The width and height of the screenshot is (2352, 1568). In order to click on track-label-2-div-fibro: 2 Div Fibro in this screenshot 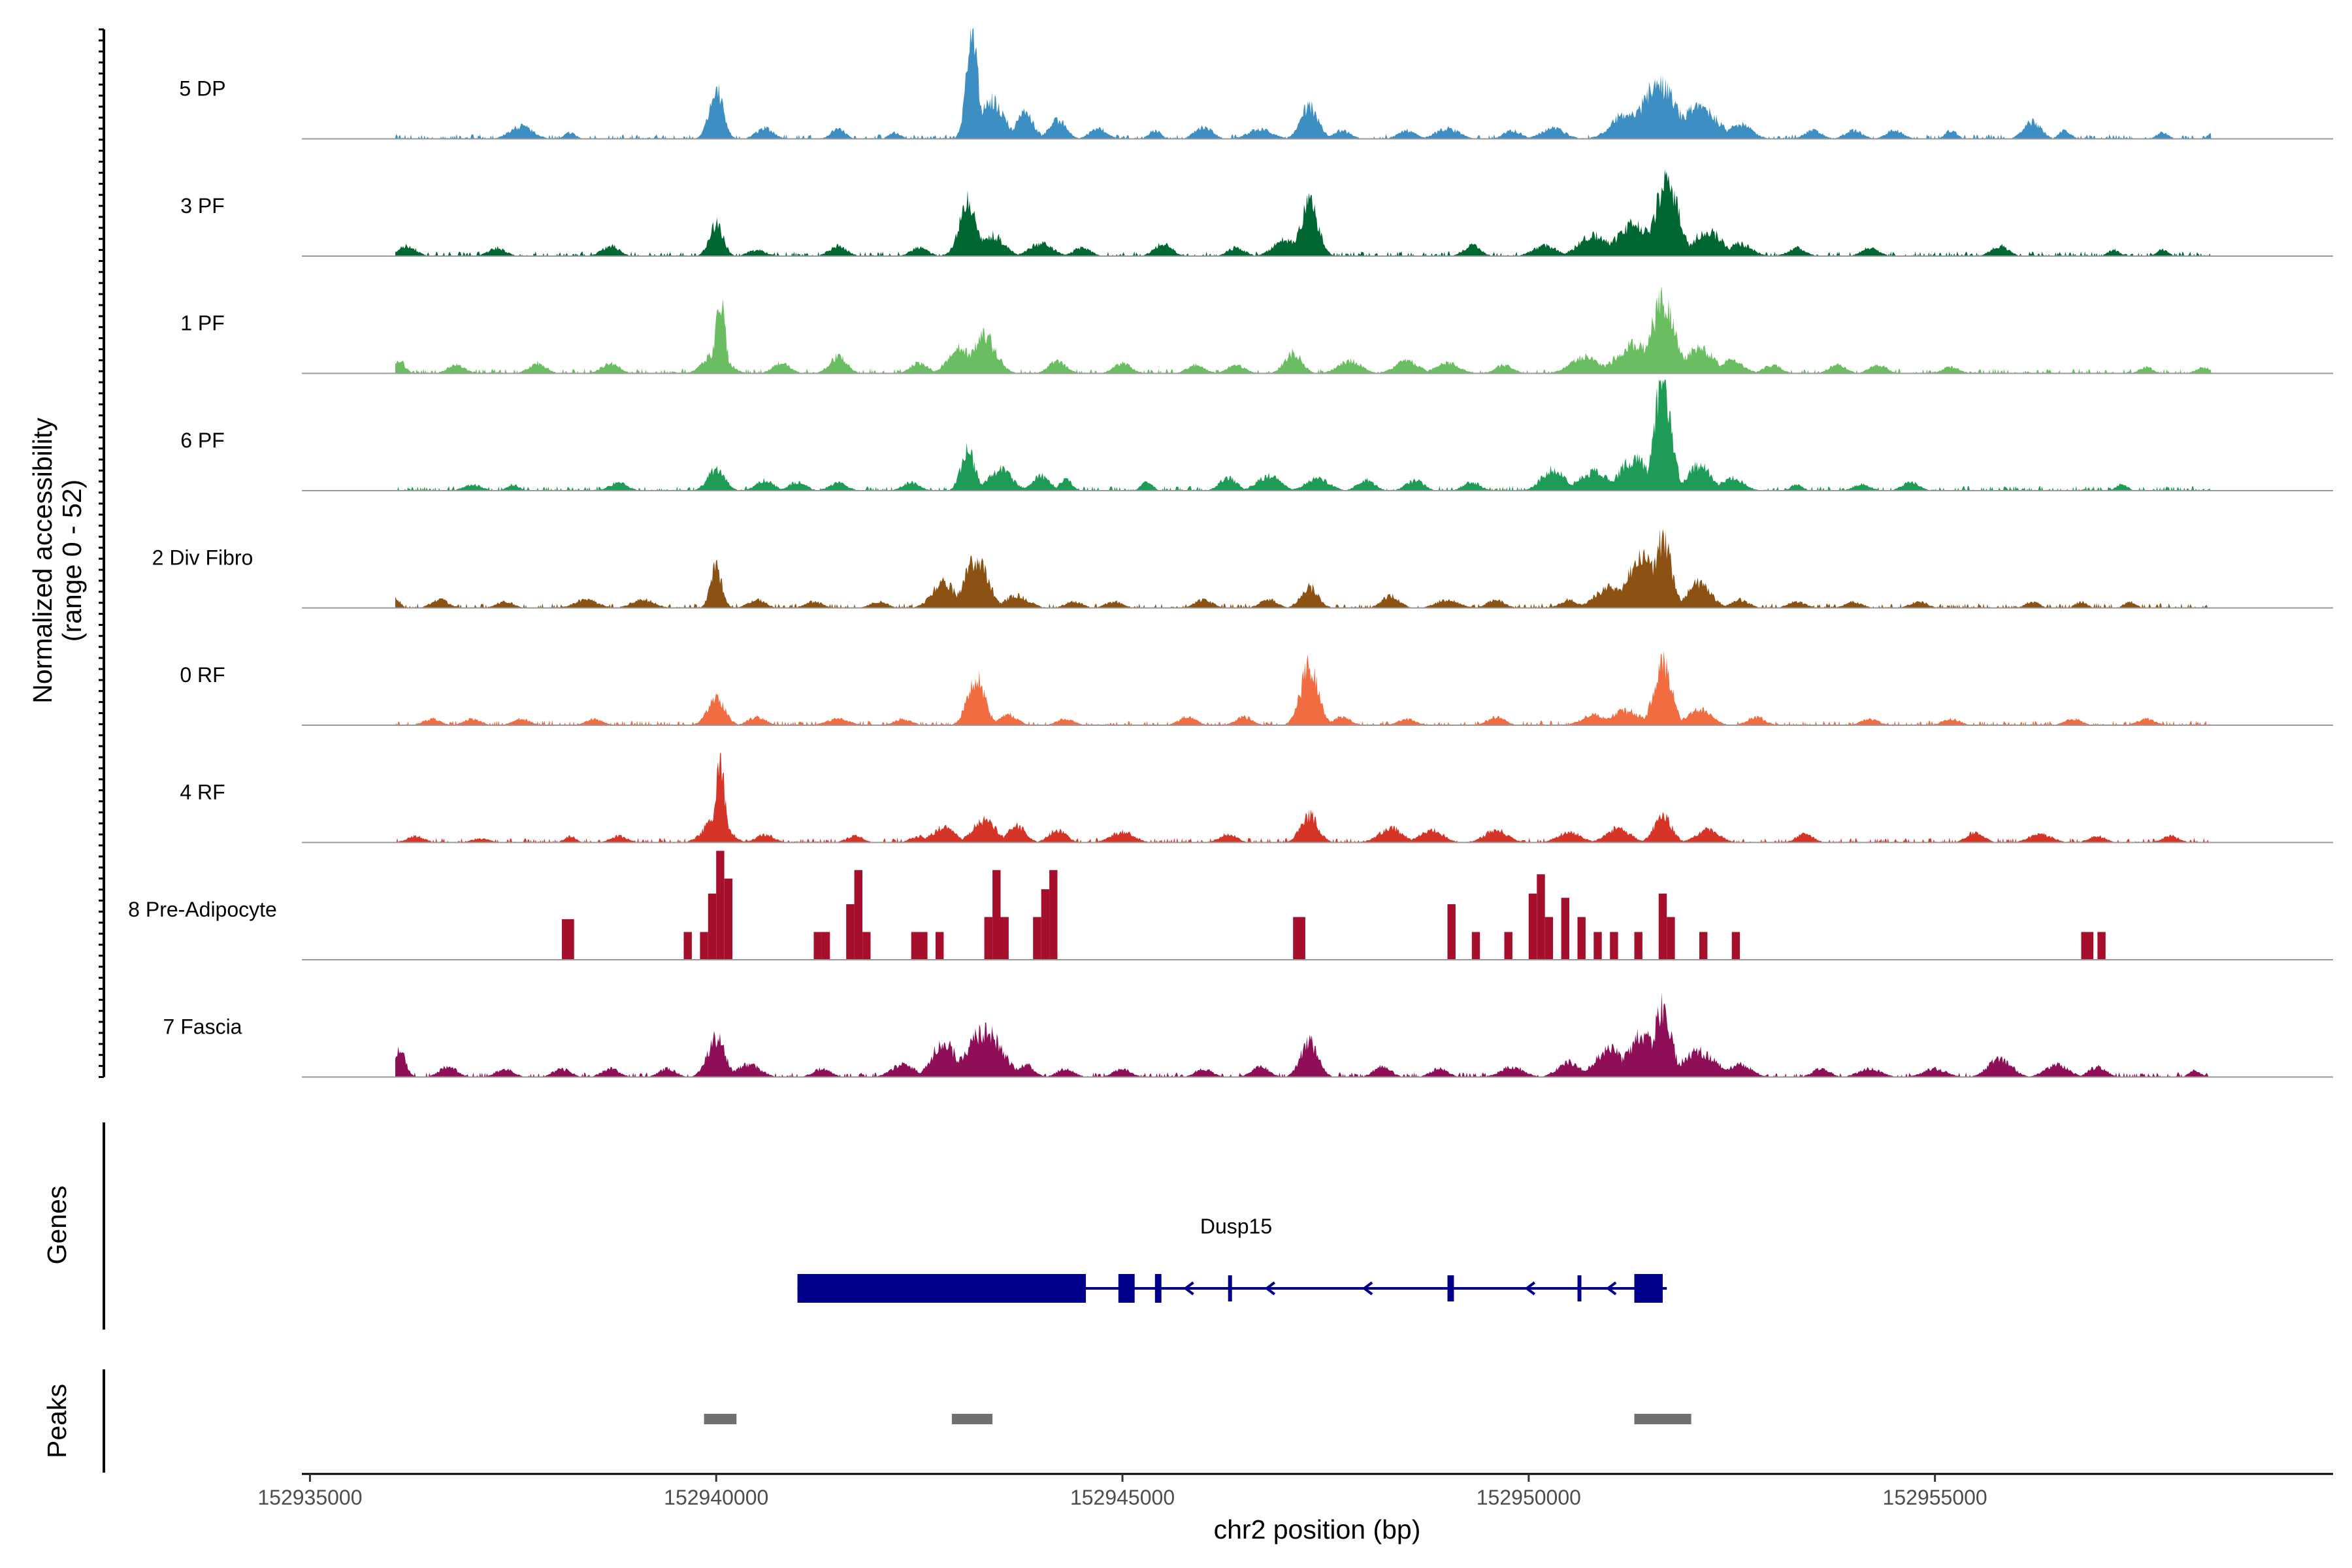, I will do `click(202, 558)`.